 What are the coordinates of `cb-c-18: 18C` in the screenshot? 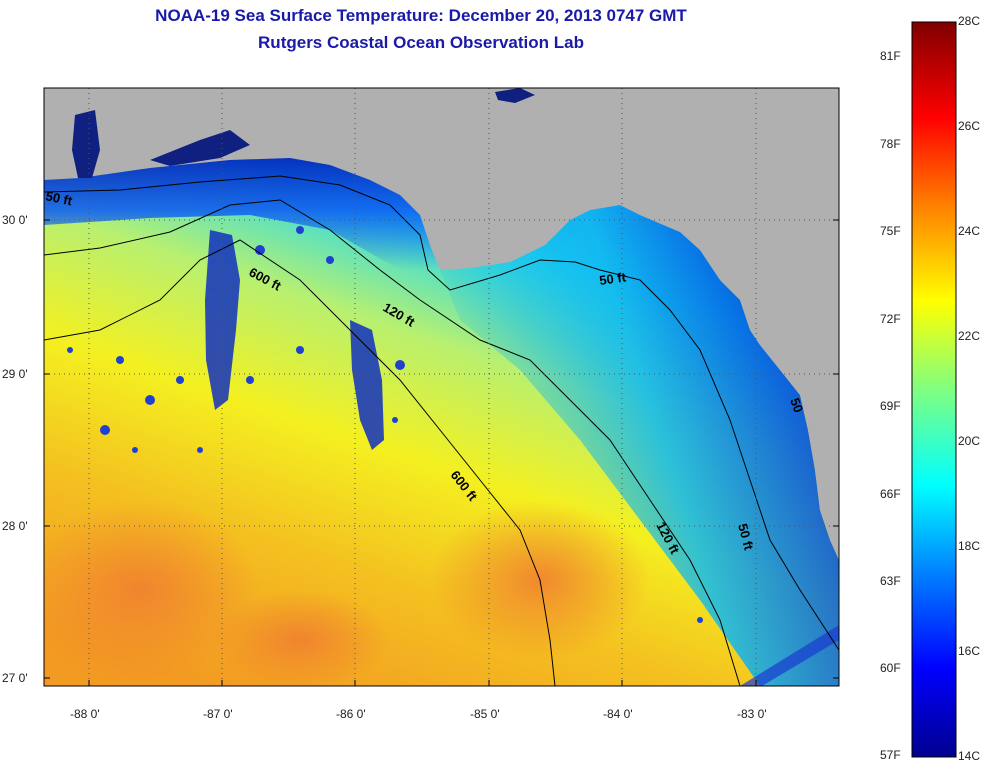 It's located at (969, 546).